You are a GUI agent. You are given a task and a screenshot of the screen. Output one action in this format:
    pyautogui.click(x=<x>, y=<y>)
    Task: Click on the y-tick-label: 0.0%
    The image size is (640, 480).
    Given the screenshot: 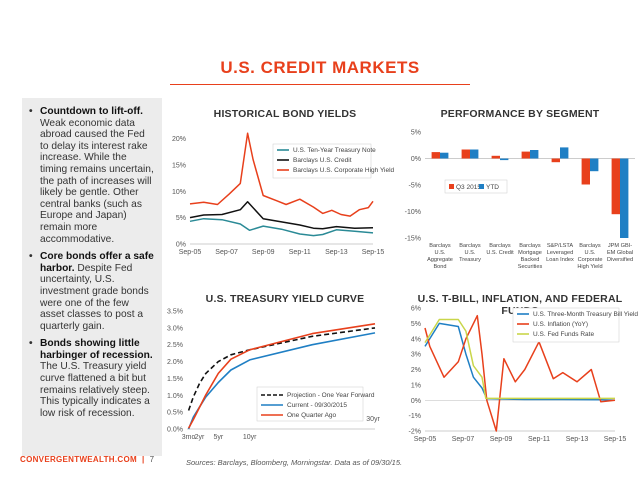 What is the action you would take?
    pyautogui.click(x=175, y=430)
    